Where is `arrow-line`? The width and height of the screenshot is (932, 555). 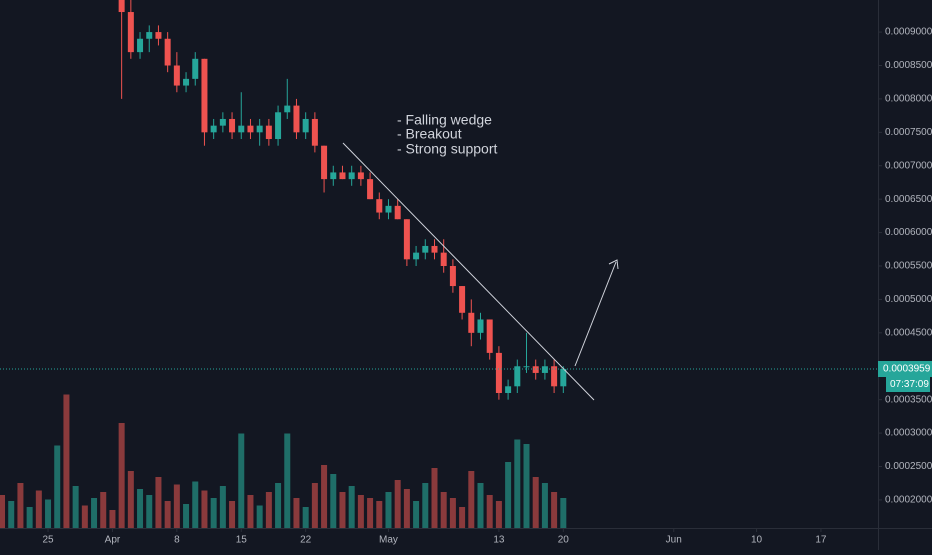
arrow-line is located at coordinates (595, 314).